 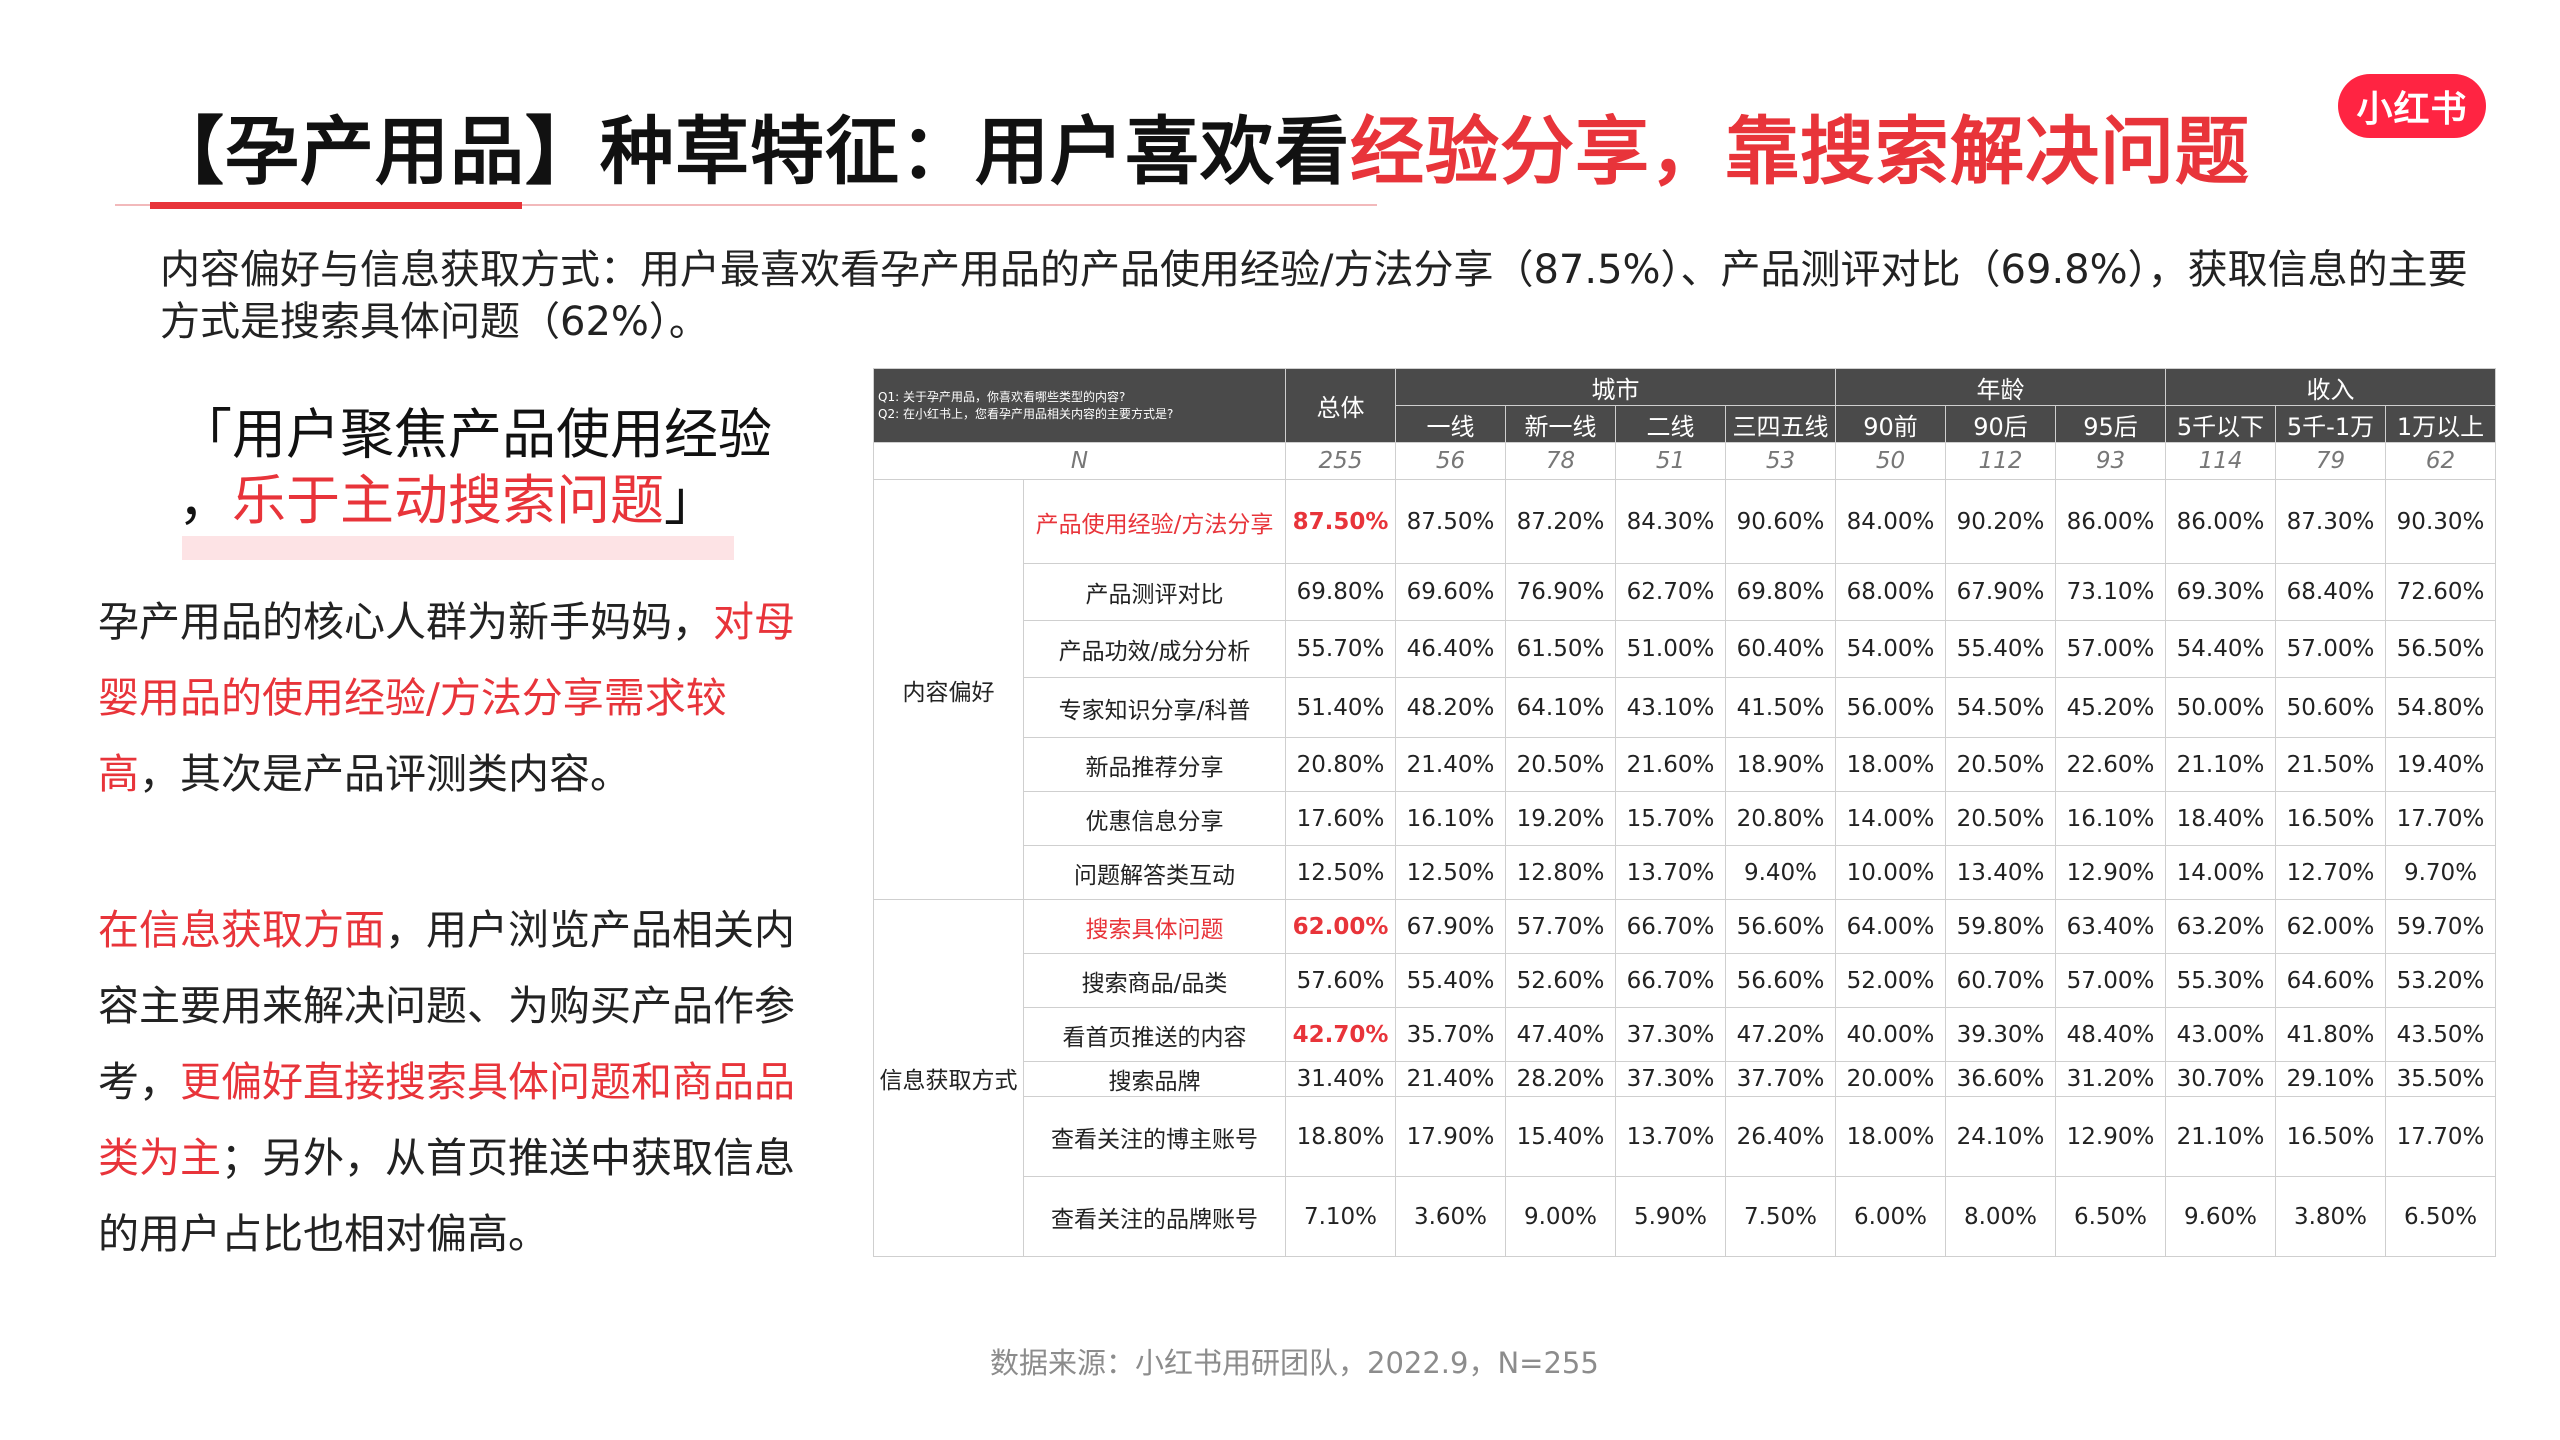 What do you see at coordinates (1154, 872) in the screenshot?
I see `row-label: 问题解答类互动` at bounding box center [1154, 872].